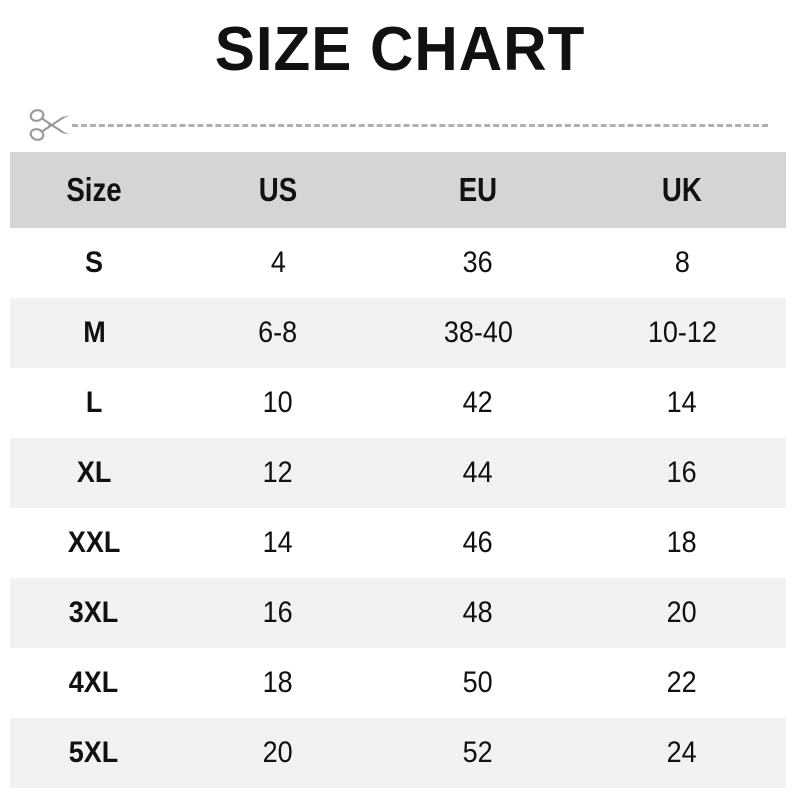  I want to click on cell-uk: 8, so click(682, 263).